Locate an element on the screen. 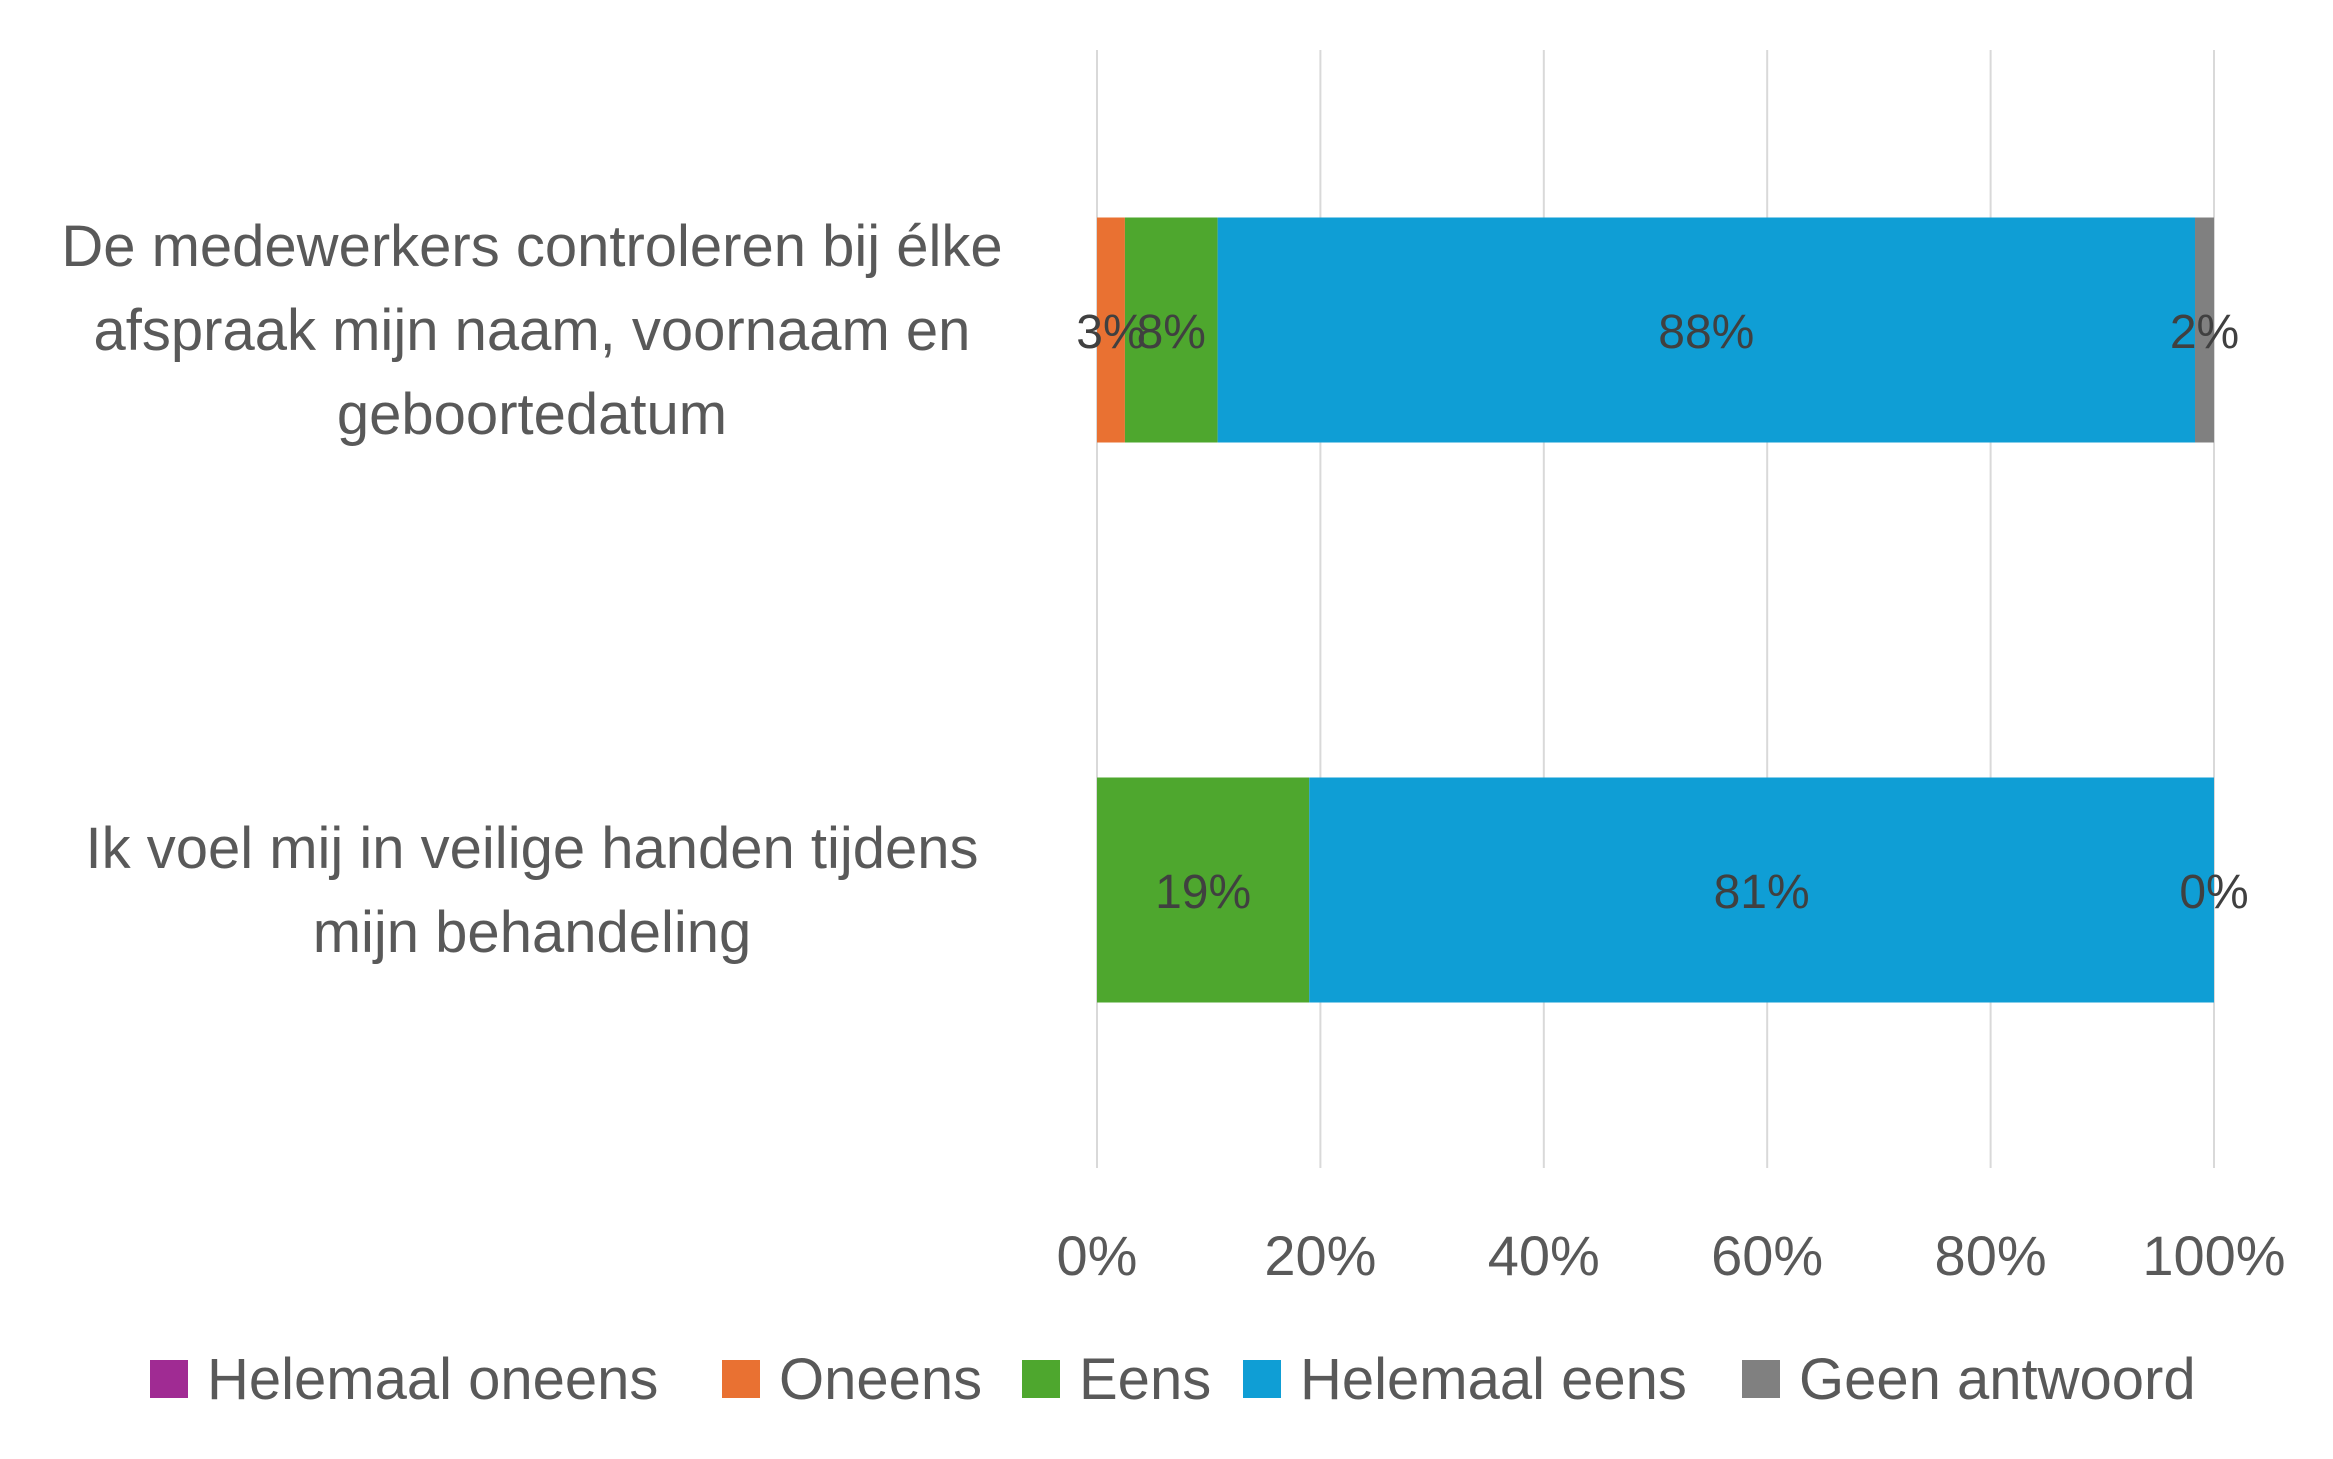 Image resolution: width=2333 pixels, height=1459 pixels. category-label-line: geboortedatum is located at coordinates (532, 414).